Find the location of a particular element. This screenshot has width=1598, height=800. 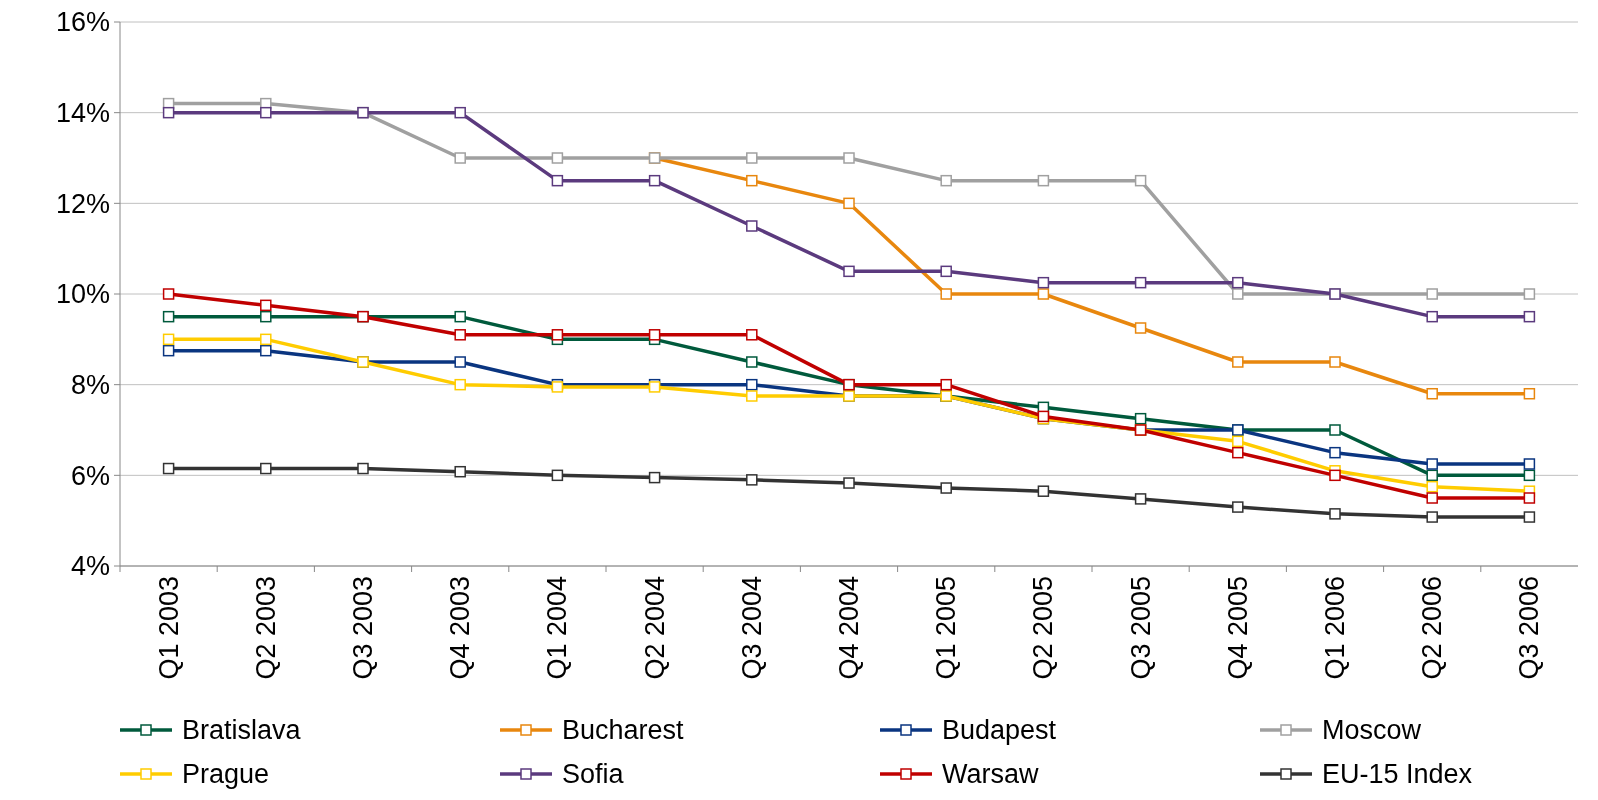

legend-label: Budapest is located at coordinates (999, 730).